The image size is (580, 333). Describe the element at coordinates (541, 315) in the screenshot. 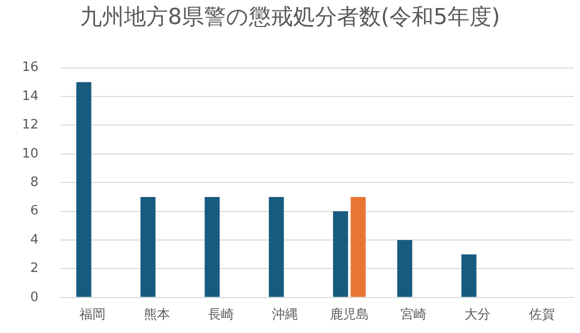

I see `x-tick-label: 佐賀` at that location.